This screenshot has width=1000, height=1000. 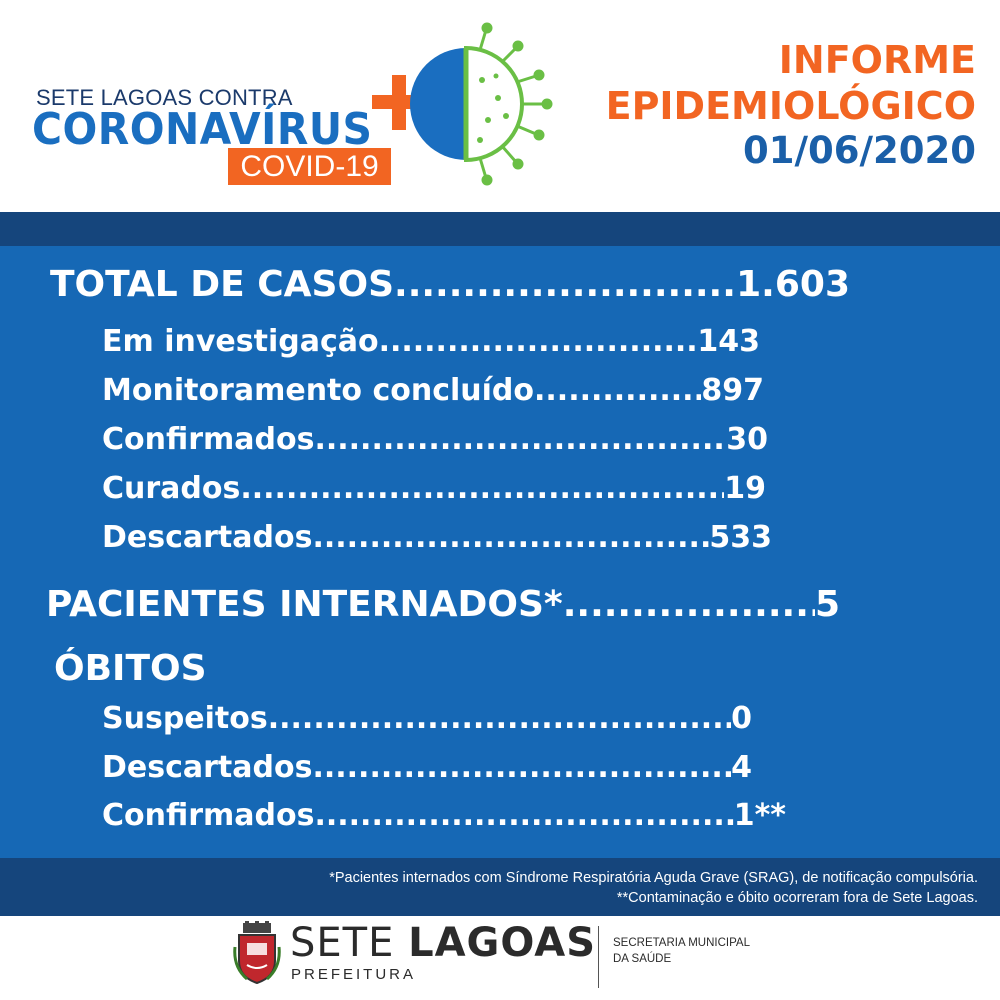 I want to click on breakdown-label: Descartados, so click(x=207, y=537).